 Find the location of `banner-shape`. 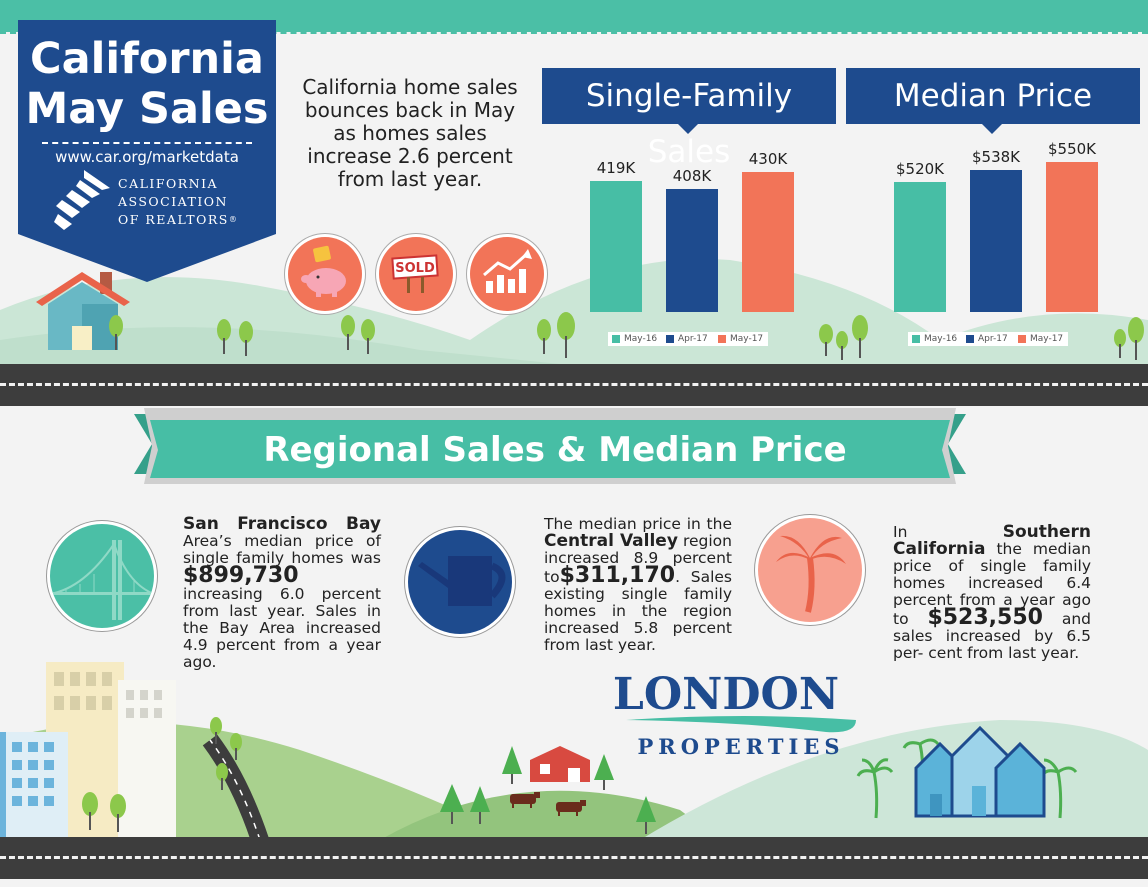

banner-shape is located at coordinates (147, 151).